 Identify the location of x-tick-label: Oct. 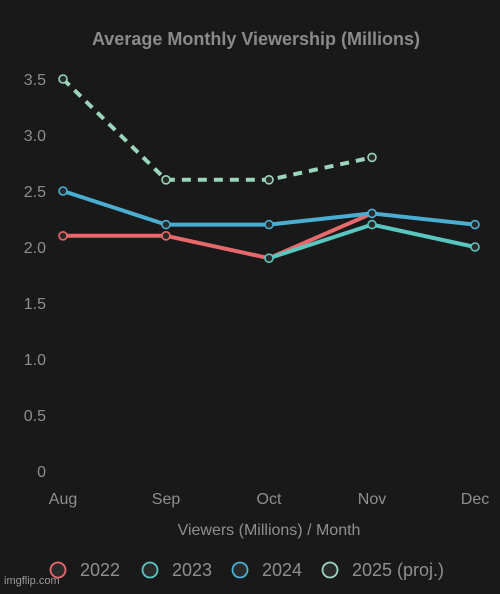
(269, 499).